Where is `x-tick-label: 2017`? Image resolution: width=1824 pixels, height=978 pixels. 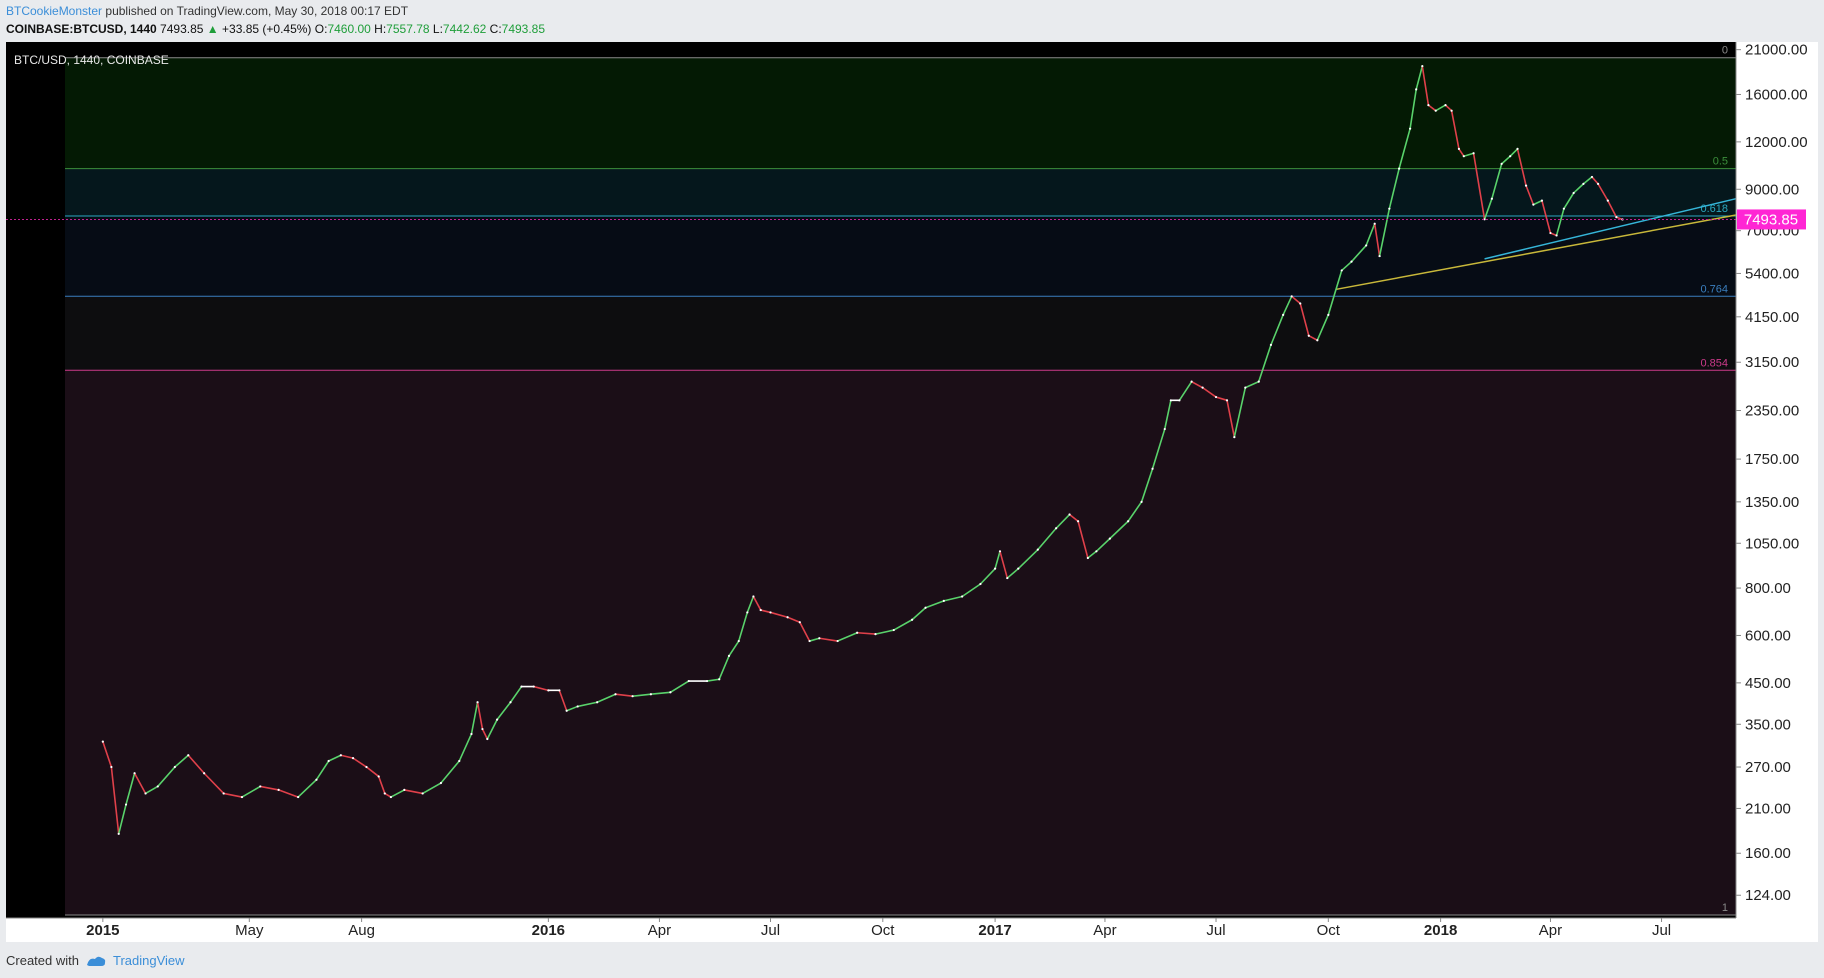
x-tick-label: 2017 is located at coordinates (994, 930).